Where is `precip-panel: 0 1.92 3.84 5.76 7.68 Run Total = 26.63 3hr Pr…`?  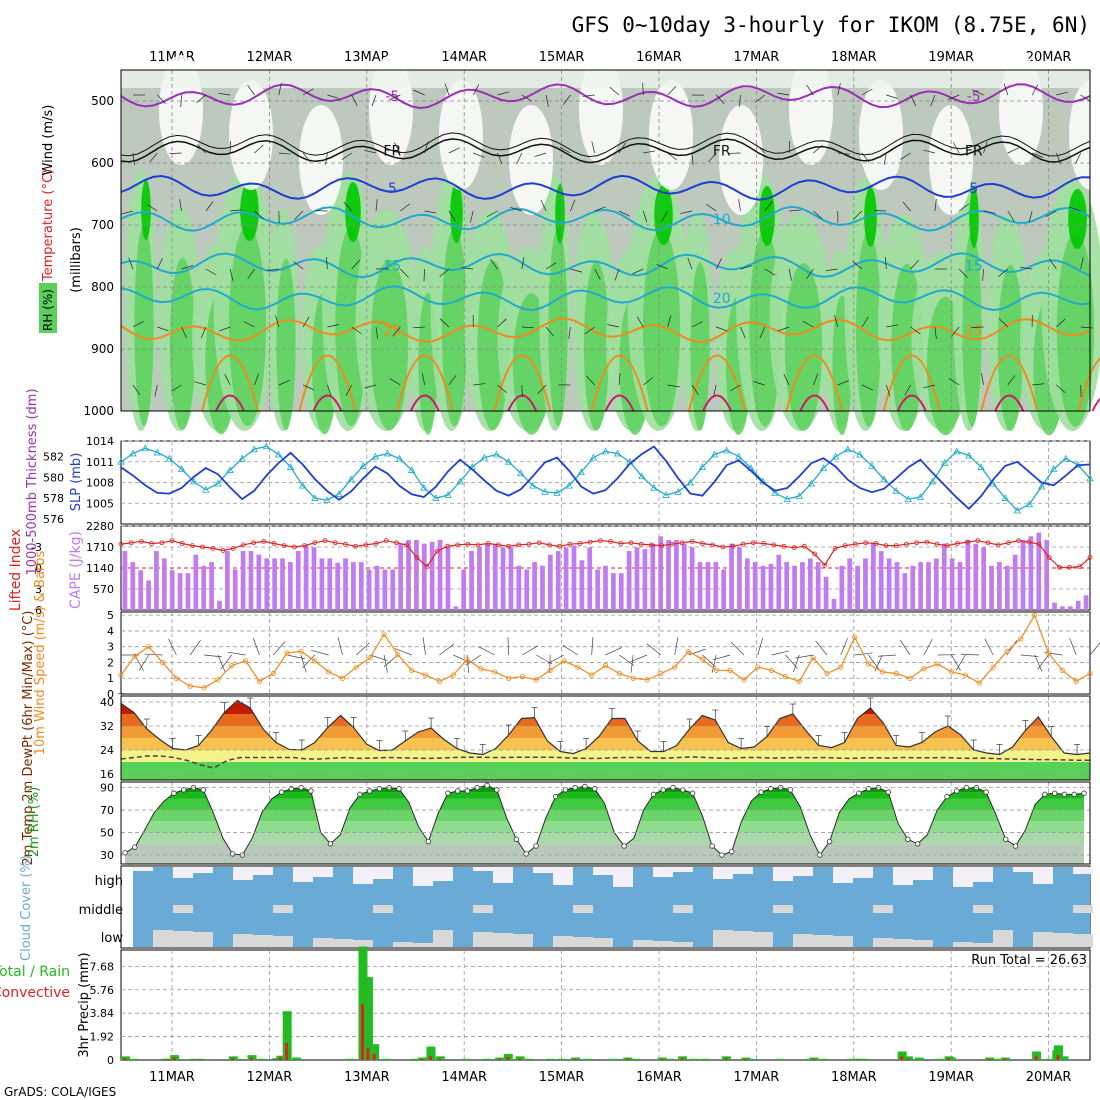 precip-panel: 0 1.92 3.84 5.76 7.68 Run Total = 26.63 3hr Pr… is located at coordinates (545, 1006).